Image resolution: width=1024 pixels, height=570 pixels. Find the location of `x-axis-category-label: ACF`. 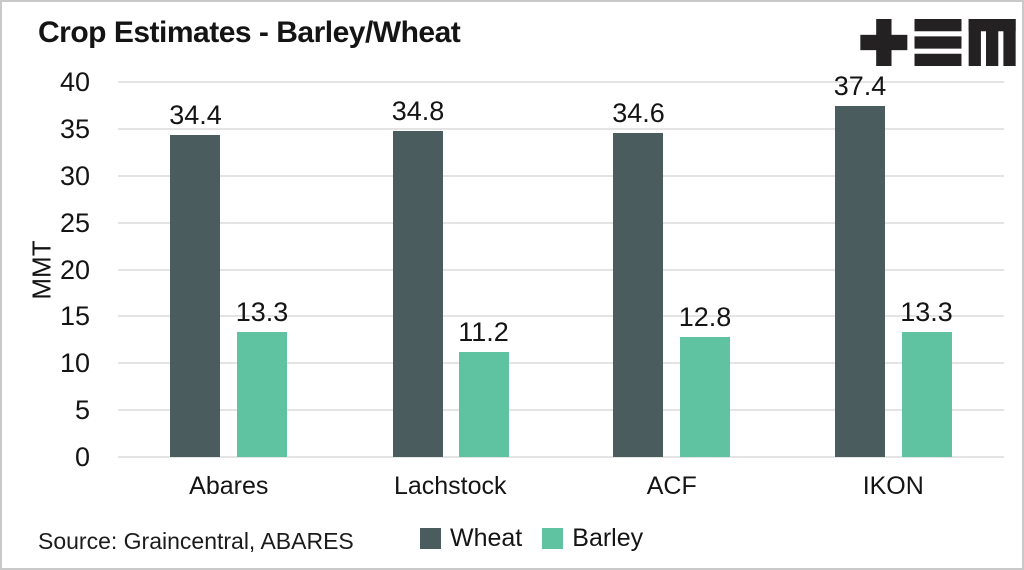

x-axis-category-label: ACF is located at coordinates (671, 486).